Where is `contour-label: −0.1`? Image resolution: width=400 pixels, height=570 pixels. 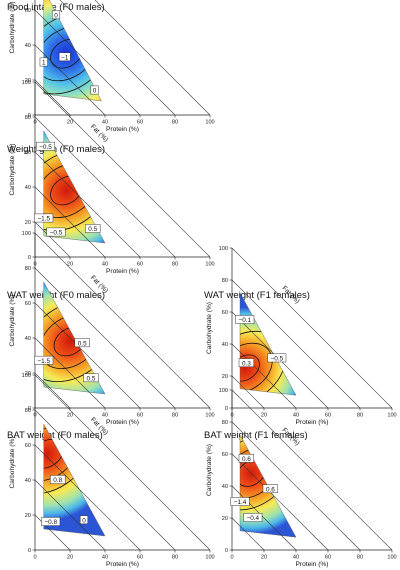 contour-label: −0.1 is located at coordinates (244, 320).